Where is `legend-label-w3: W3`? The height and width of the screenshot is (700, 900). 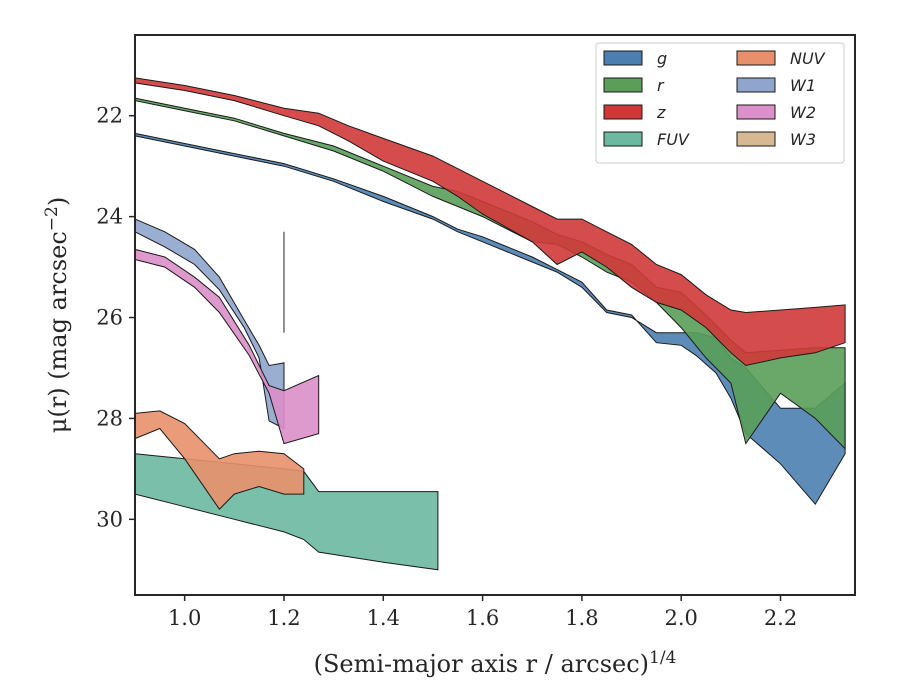
legend-label-w3: W3 is located at coordinates (803, 139).